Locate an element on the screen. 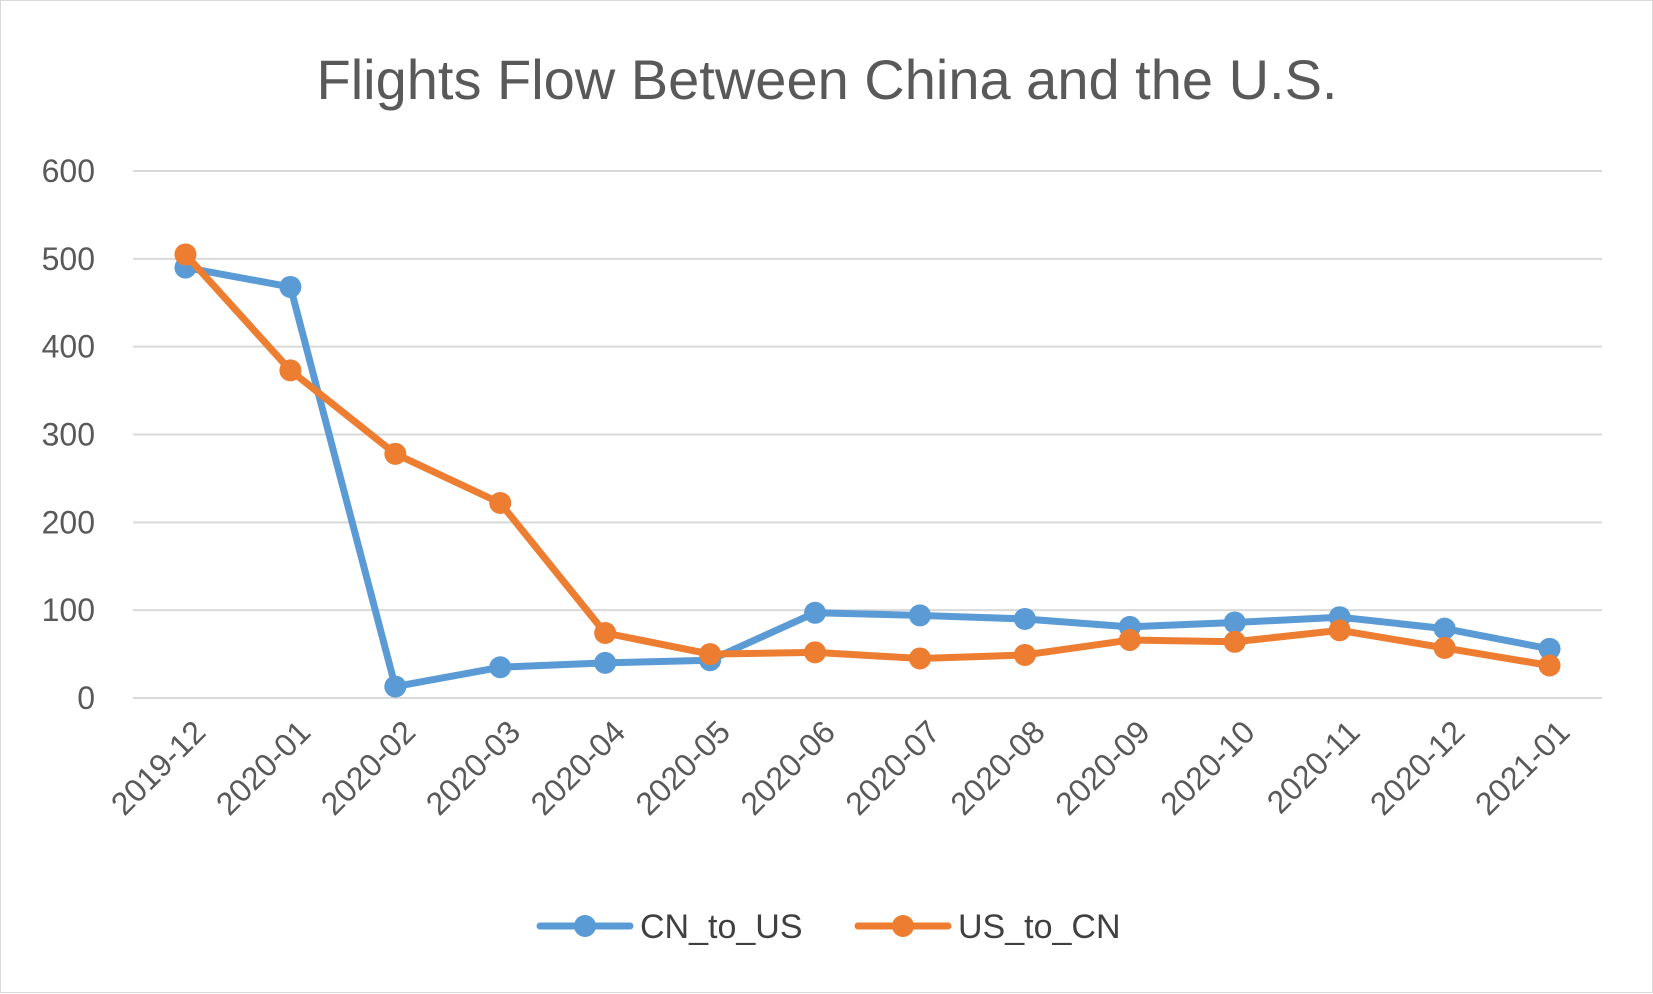 Image resolution: width=1653 pixels, height=994 pixels. x-tick-label: 2020-11 is located at coordinates (1313, 766).